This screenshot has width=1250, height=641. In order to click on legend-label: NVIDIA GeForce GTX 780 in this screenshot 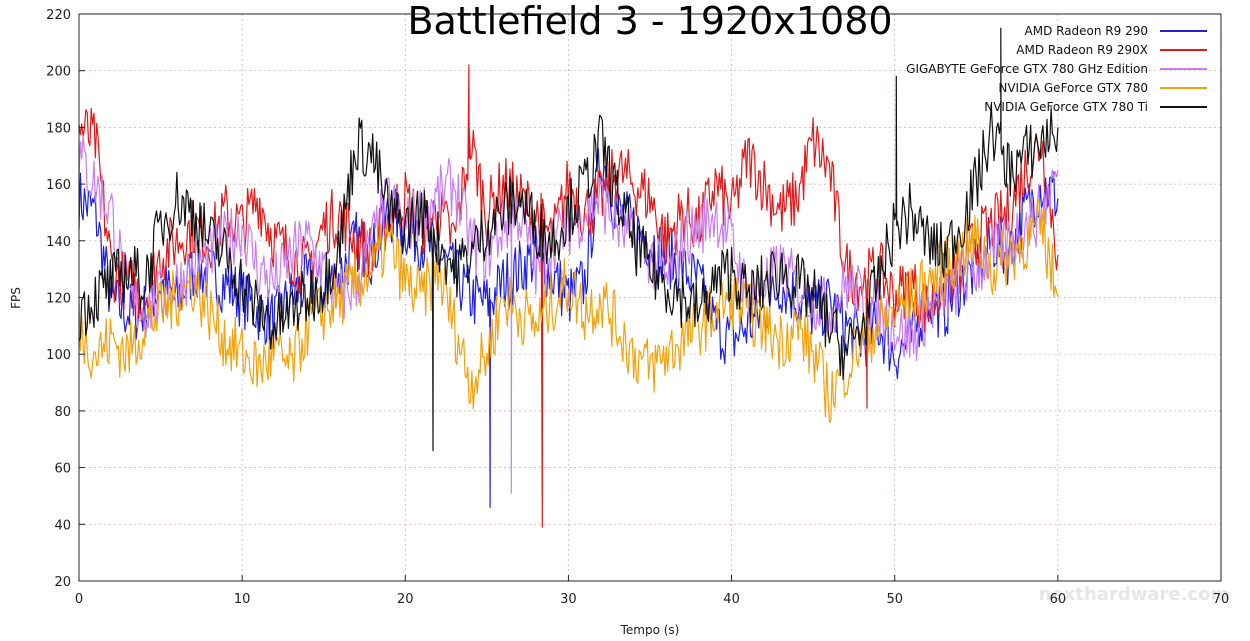, I will do `click(1073, 88)`.